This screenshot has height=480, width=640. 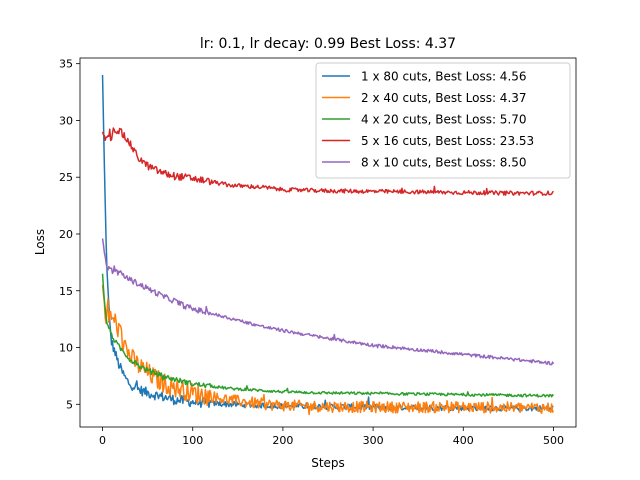 What do you see at coordinates (328, 44) in the screenshot?
I see `chart-title: lr: 0.1, lr decay: 0.99 Best Loss: 4.37` at bounding box center [328, 44].